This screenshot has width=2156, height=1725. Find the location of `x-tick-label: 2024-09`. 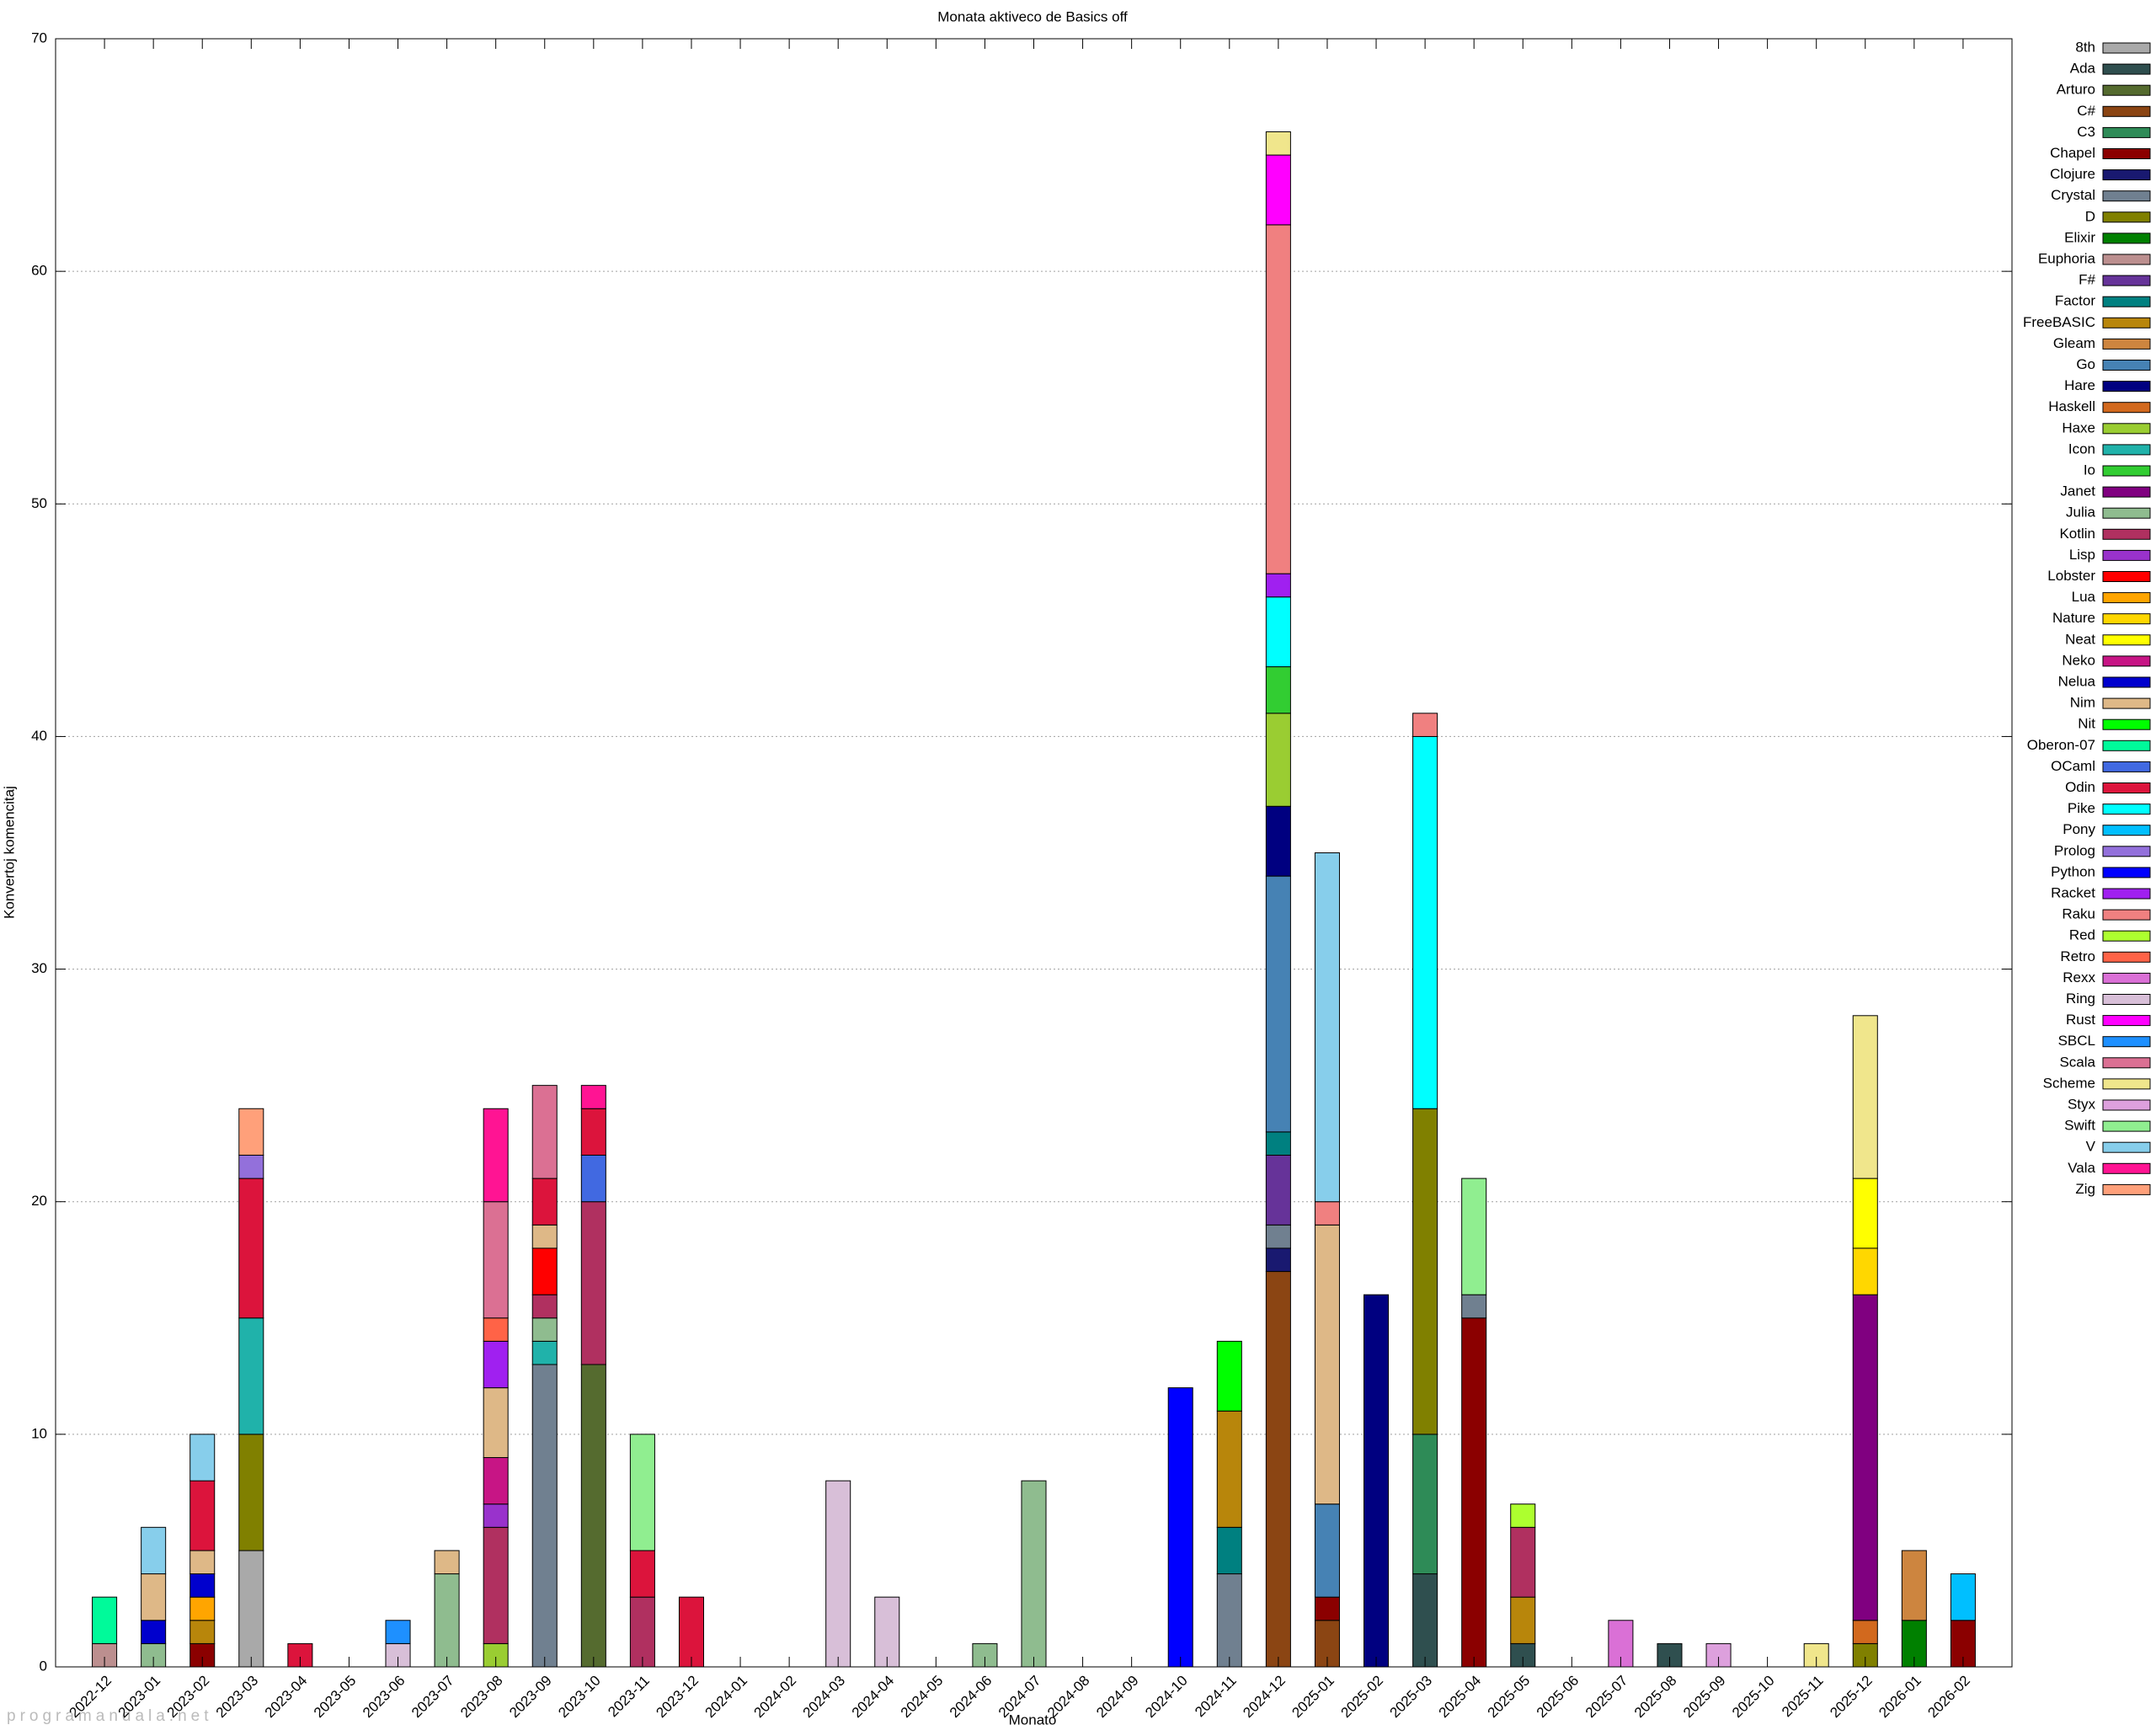

x-tick-label: 2024-09 is located at coordinates (1117, 1697).